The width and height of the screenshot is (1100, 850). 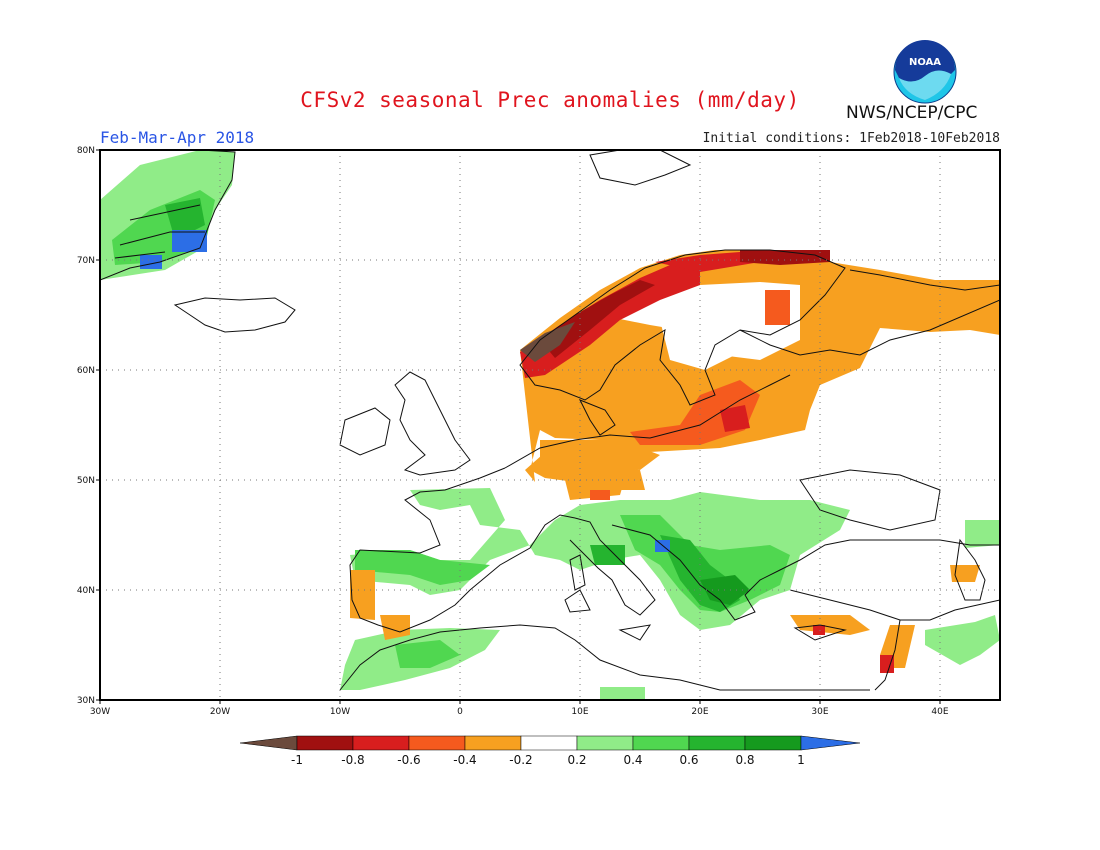 What do you see at coordinates (550, 100) in the screenshot?
I see `map-title: CFSv2 seasonal Prec anomalies (mm/day)` at bounding box center [550, 100].